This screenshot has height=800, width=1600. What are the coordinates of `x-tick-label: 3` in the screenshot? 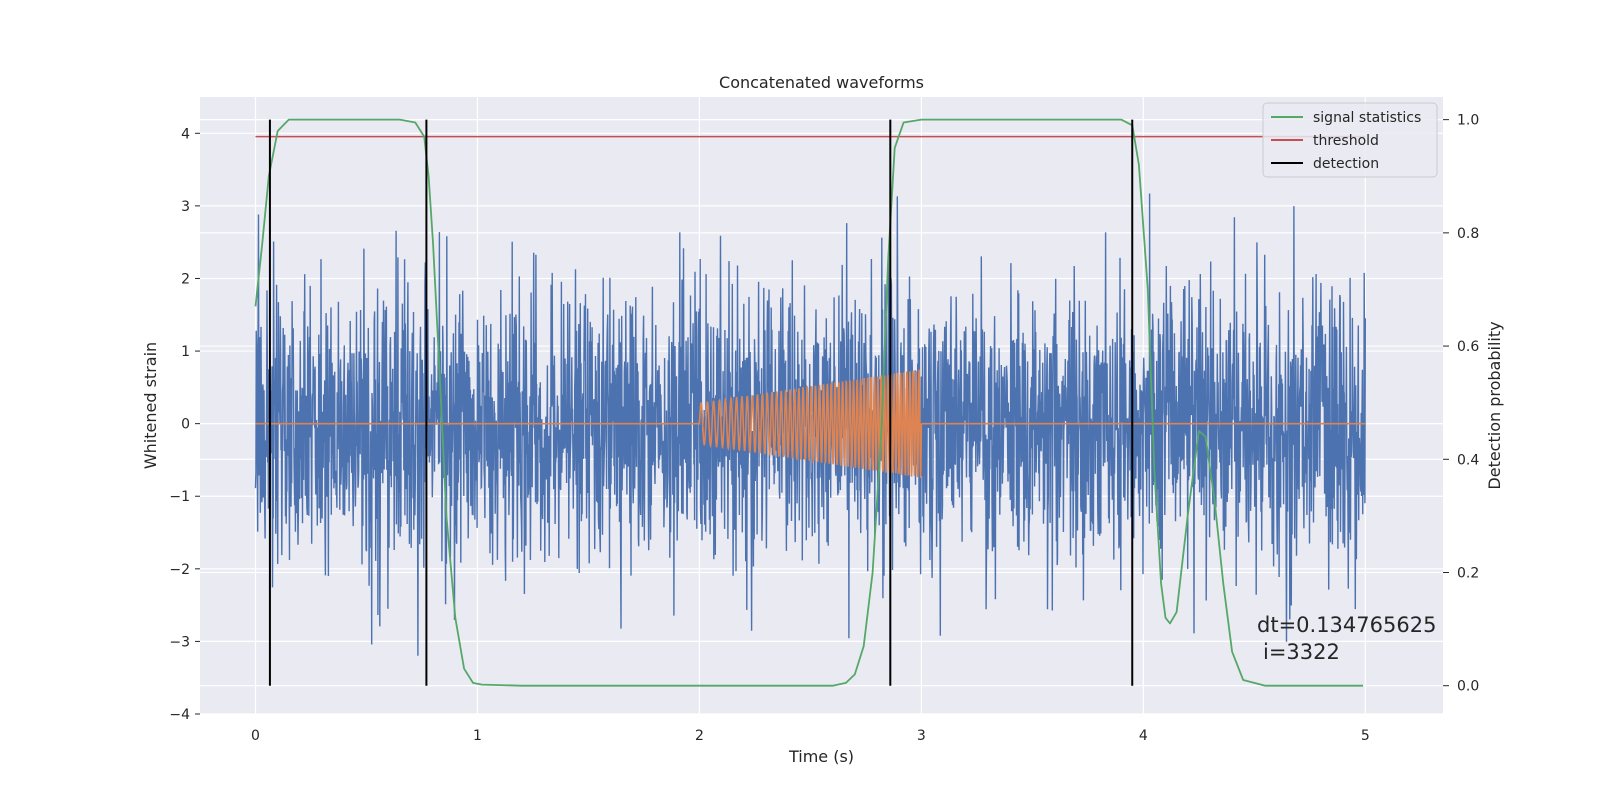 It's located at (921, 736).